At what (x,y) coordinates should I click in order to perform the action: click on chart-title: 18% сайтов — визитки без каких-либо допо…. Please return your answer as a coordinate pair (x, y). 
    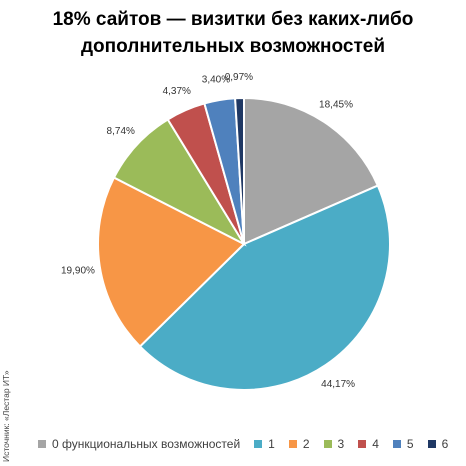
    Looking at the image, I should click on (233, 33).